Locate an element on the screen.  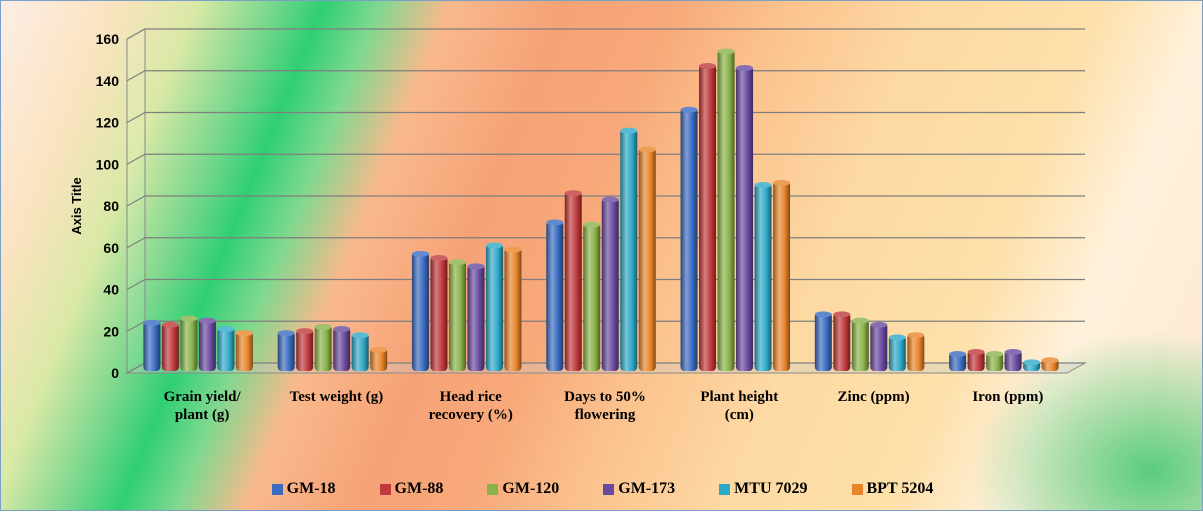
y-tick-label: 40 is located at coordinates (111, 290).